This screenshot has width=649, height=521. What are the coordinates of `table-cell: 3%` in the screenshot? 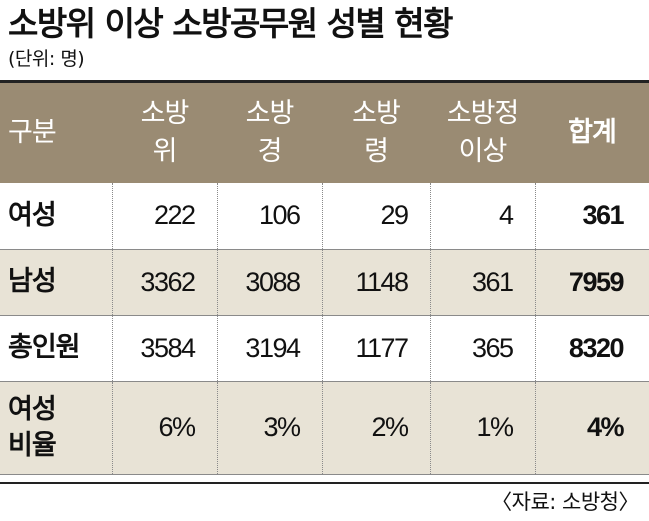 It's located at (269, 427).